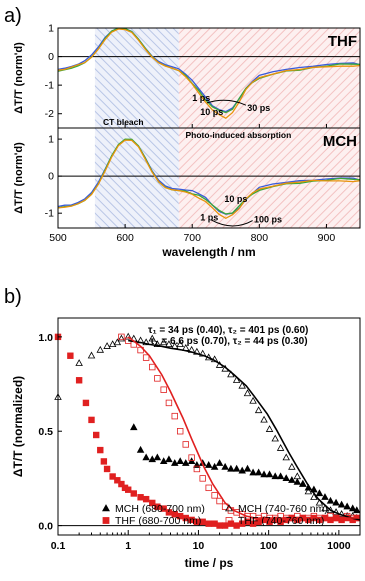  I want to click on y-tick-label: 0.5, so click(45, 432).